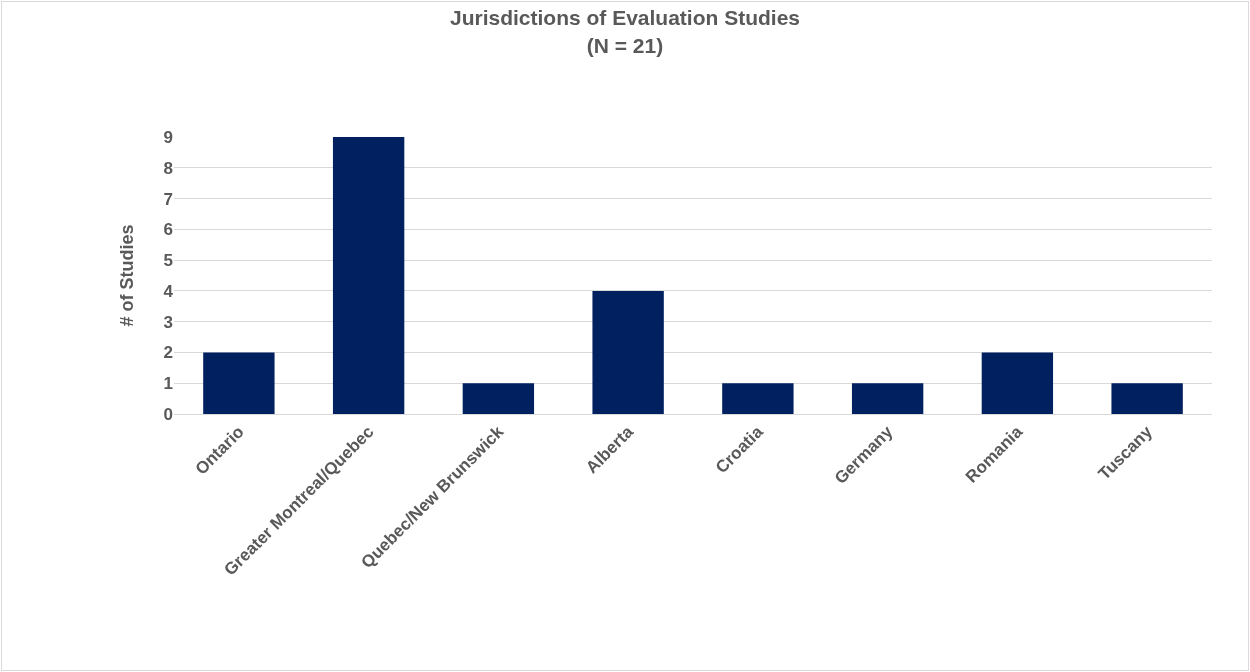 The width and height of the screenshot is (1250, 672). What do you see at coordinates (168, 199) in the screenshot?
I see `y-tick-label: 7` at bounding box center [168, 199].